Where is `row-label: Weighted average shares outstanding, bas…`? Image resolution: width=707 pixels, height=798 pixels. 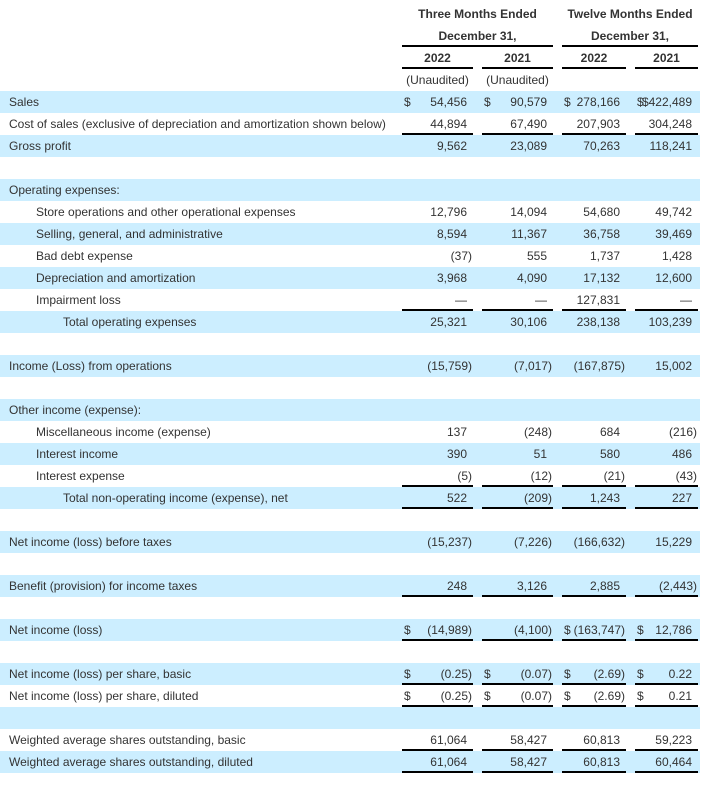
row-label: Weighted average shares outstanding, bas… is located at coordinates (127, 740).